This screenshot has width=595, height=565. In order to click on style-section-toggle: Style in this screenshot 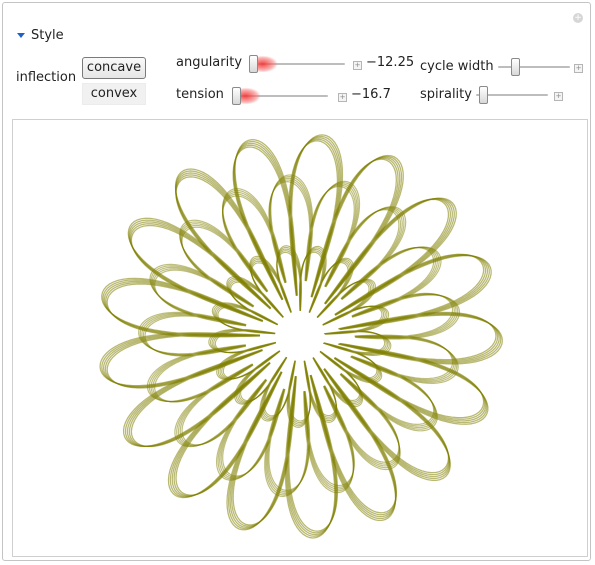, I will do `click(40, 35)`.